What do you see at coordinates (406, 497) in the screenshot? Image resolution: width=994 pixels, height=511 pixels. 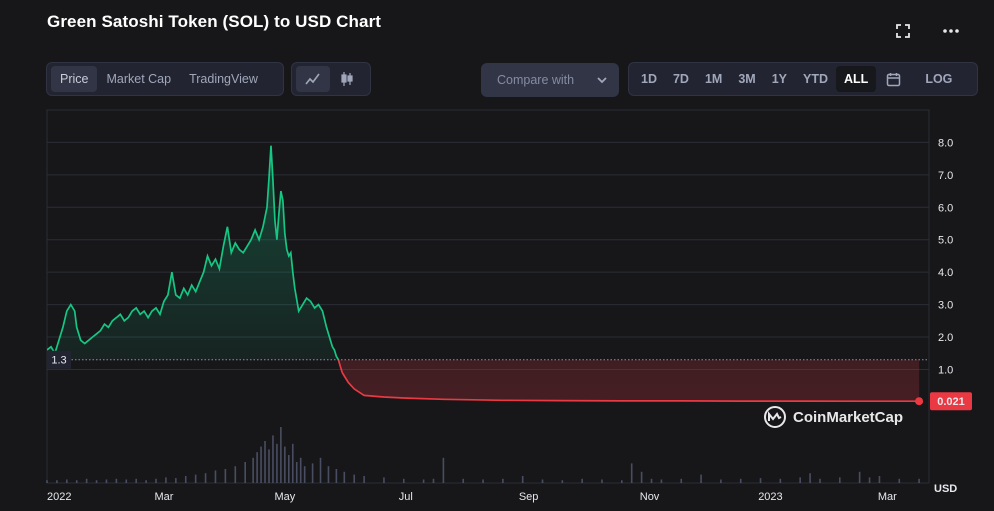 I see `x-tick-label: Jul` at bounding box center [406, 497].